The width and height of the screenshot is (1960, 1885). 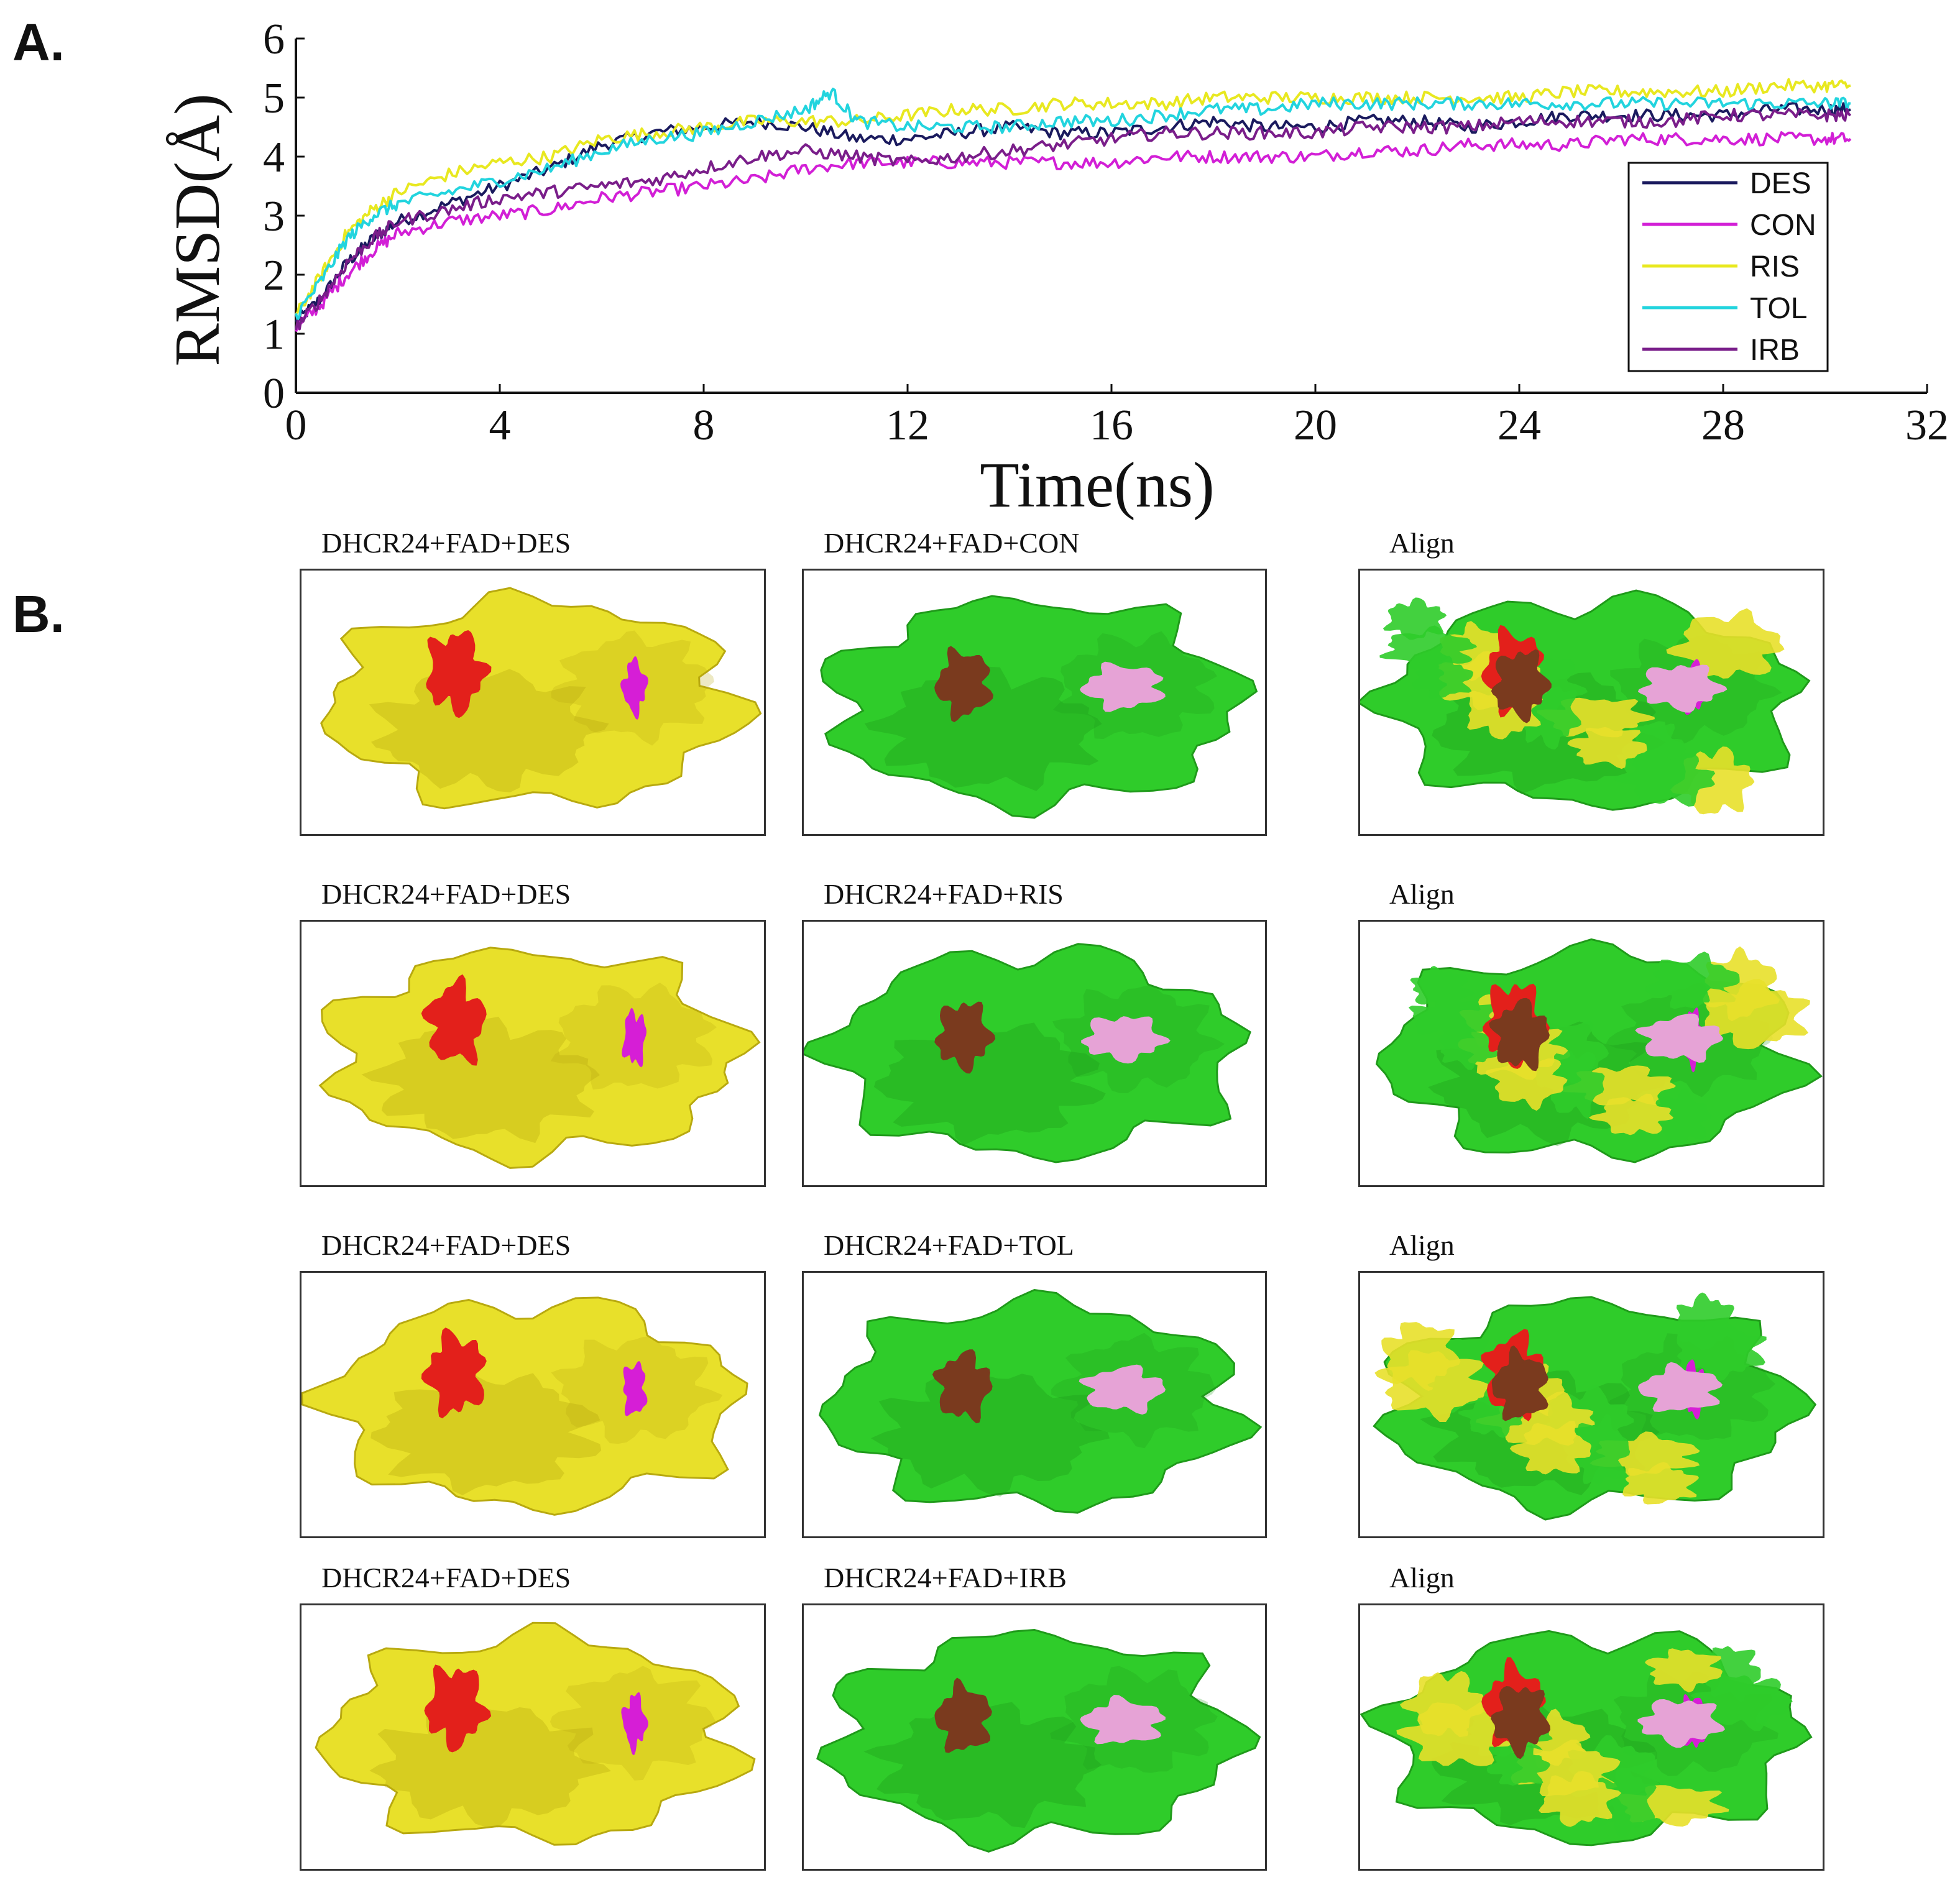 What do you see at coordinates (274, 217) in the screenshot?
I see `y-tick-label: 3` at bounding box center [274, 217].